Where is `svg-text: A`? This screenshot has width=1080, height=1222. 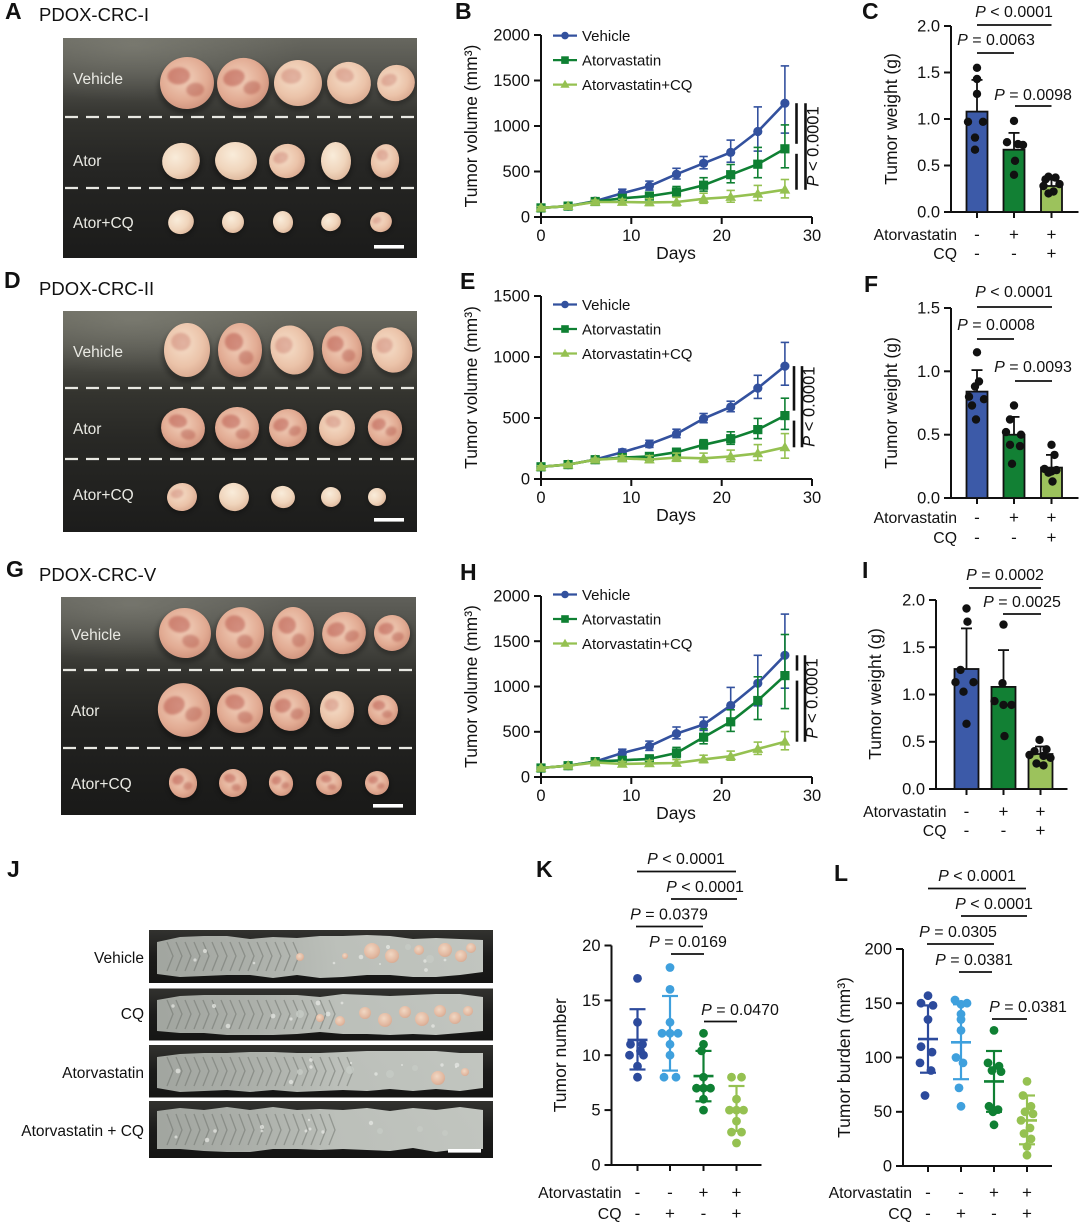
svg-text: A is located at coordinates (13, 12).